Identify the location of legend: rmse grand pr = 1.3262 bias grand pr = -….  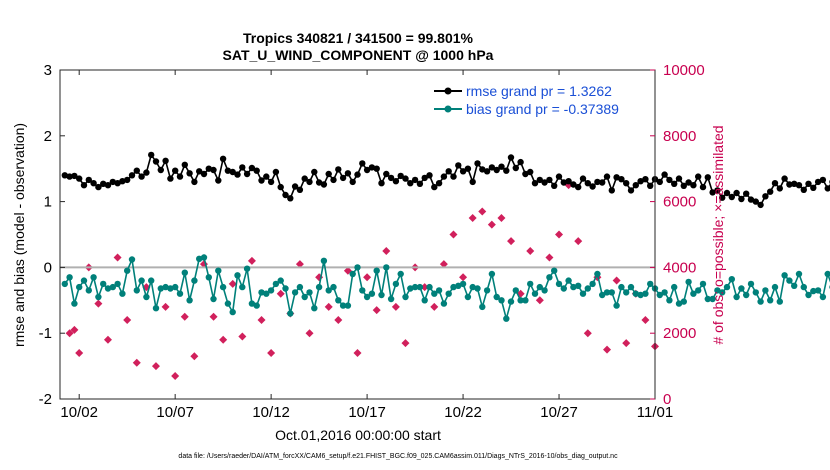
(535, 99).